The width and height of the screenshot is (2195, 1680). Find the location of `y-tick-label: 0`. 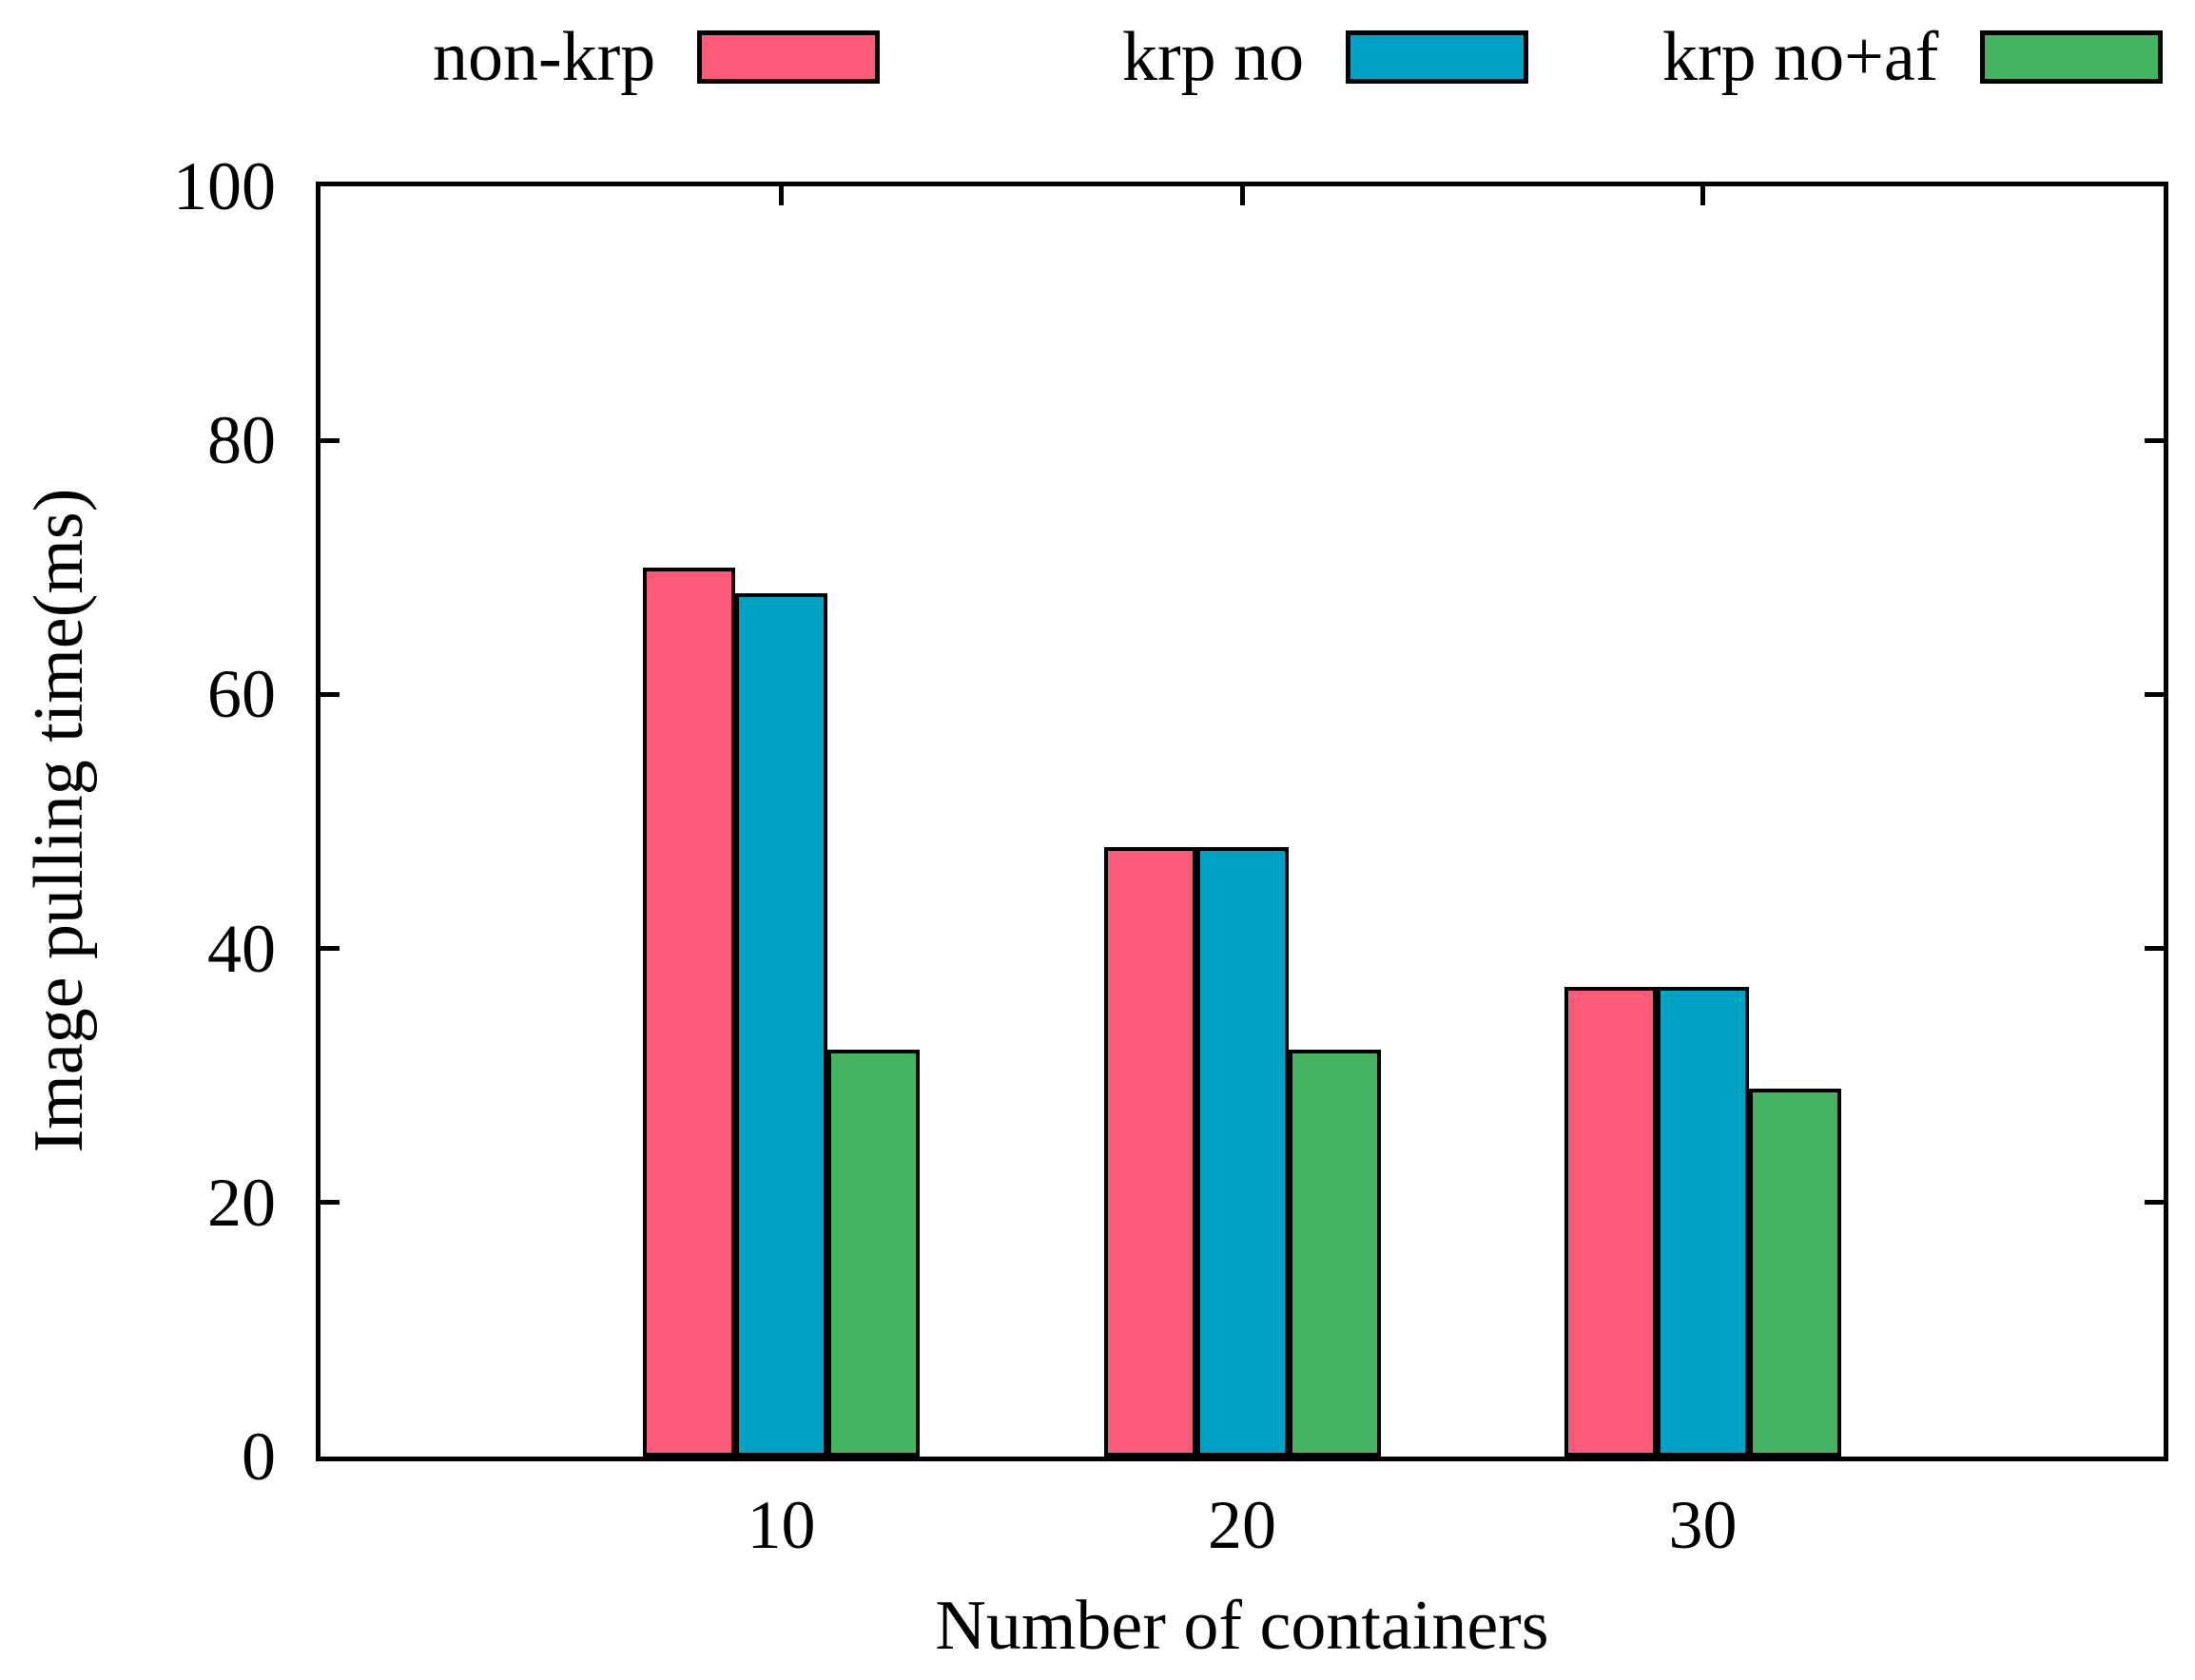

y-tick-label: 0 is located at coordinates (259, 1457).